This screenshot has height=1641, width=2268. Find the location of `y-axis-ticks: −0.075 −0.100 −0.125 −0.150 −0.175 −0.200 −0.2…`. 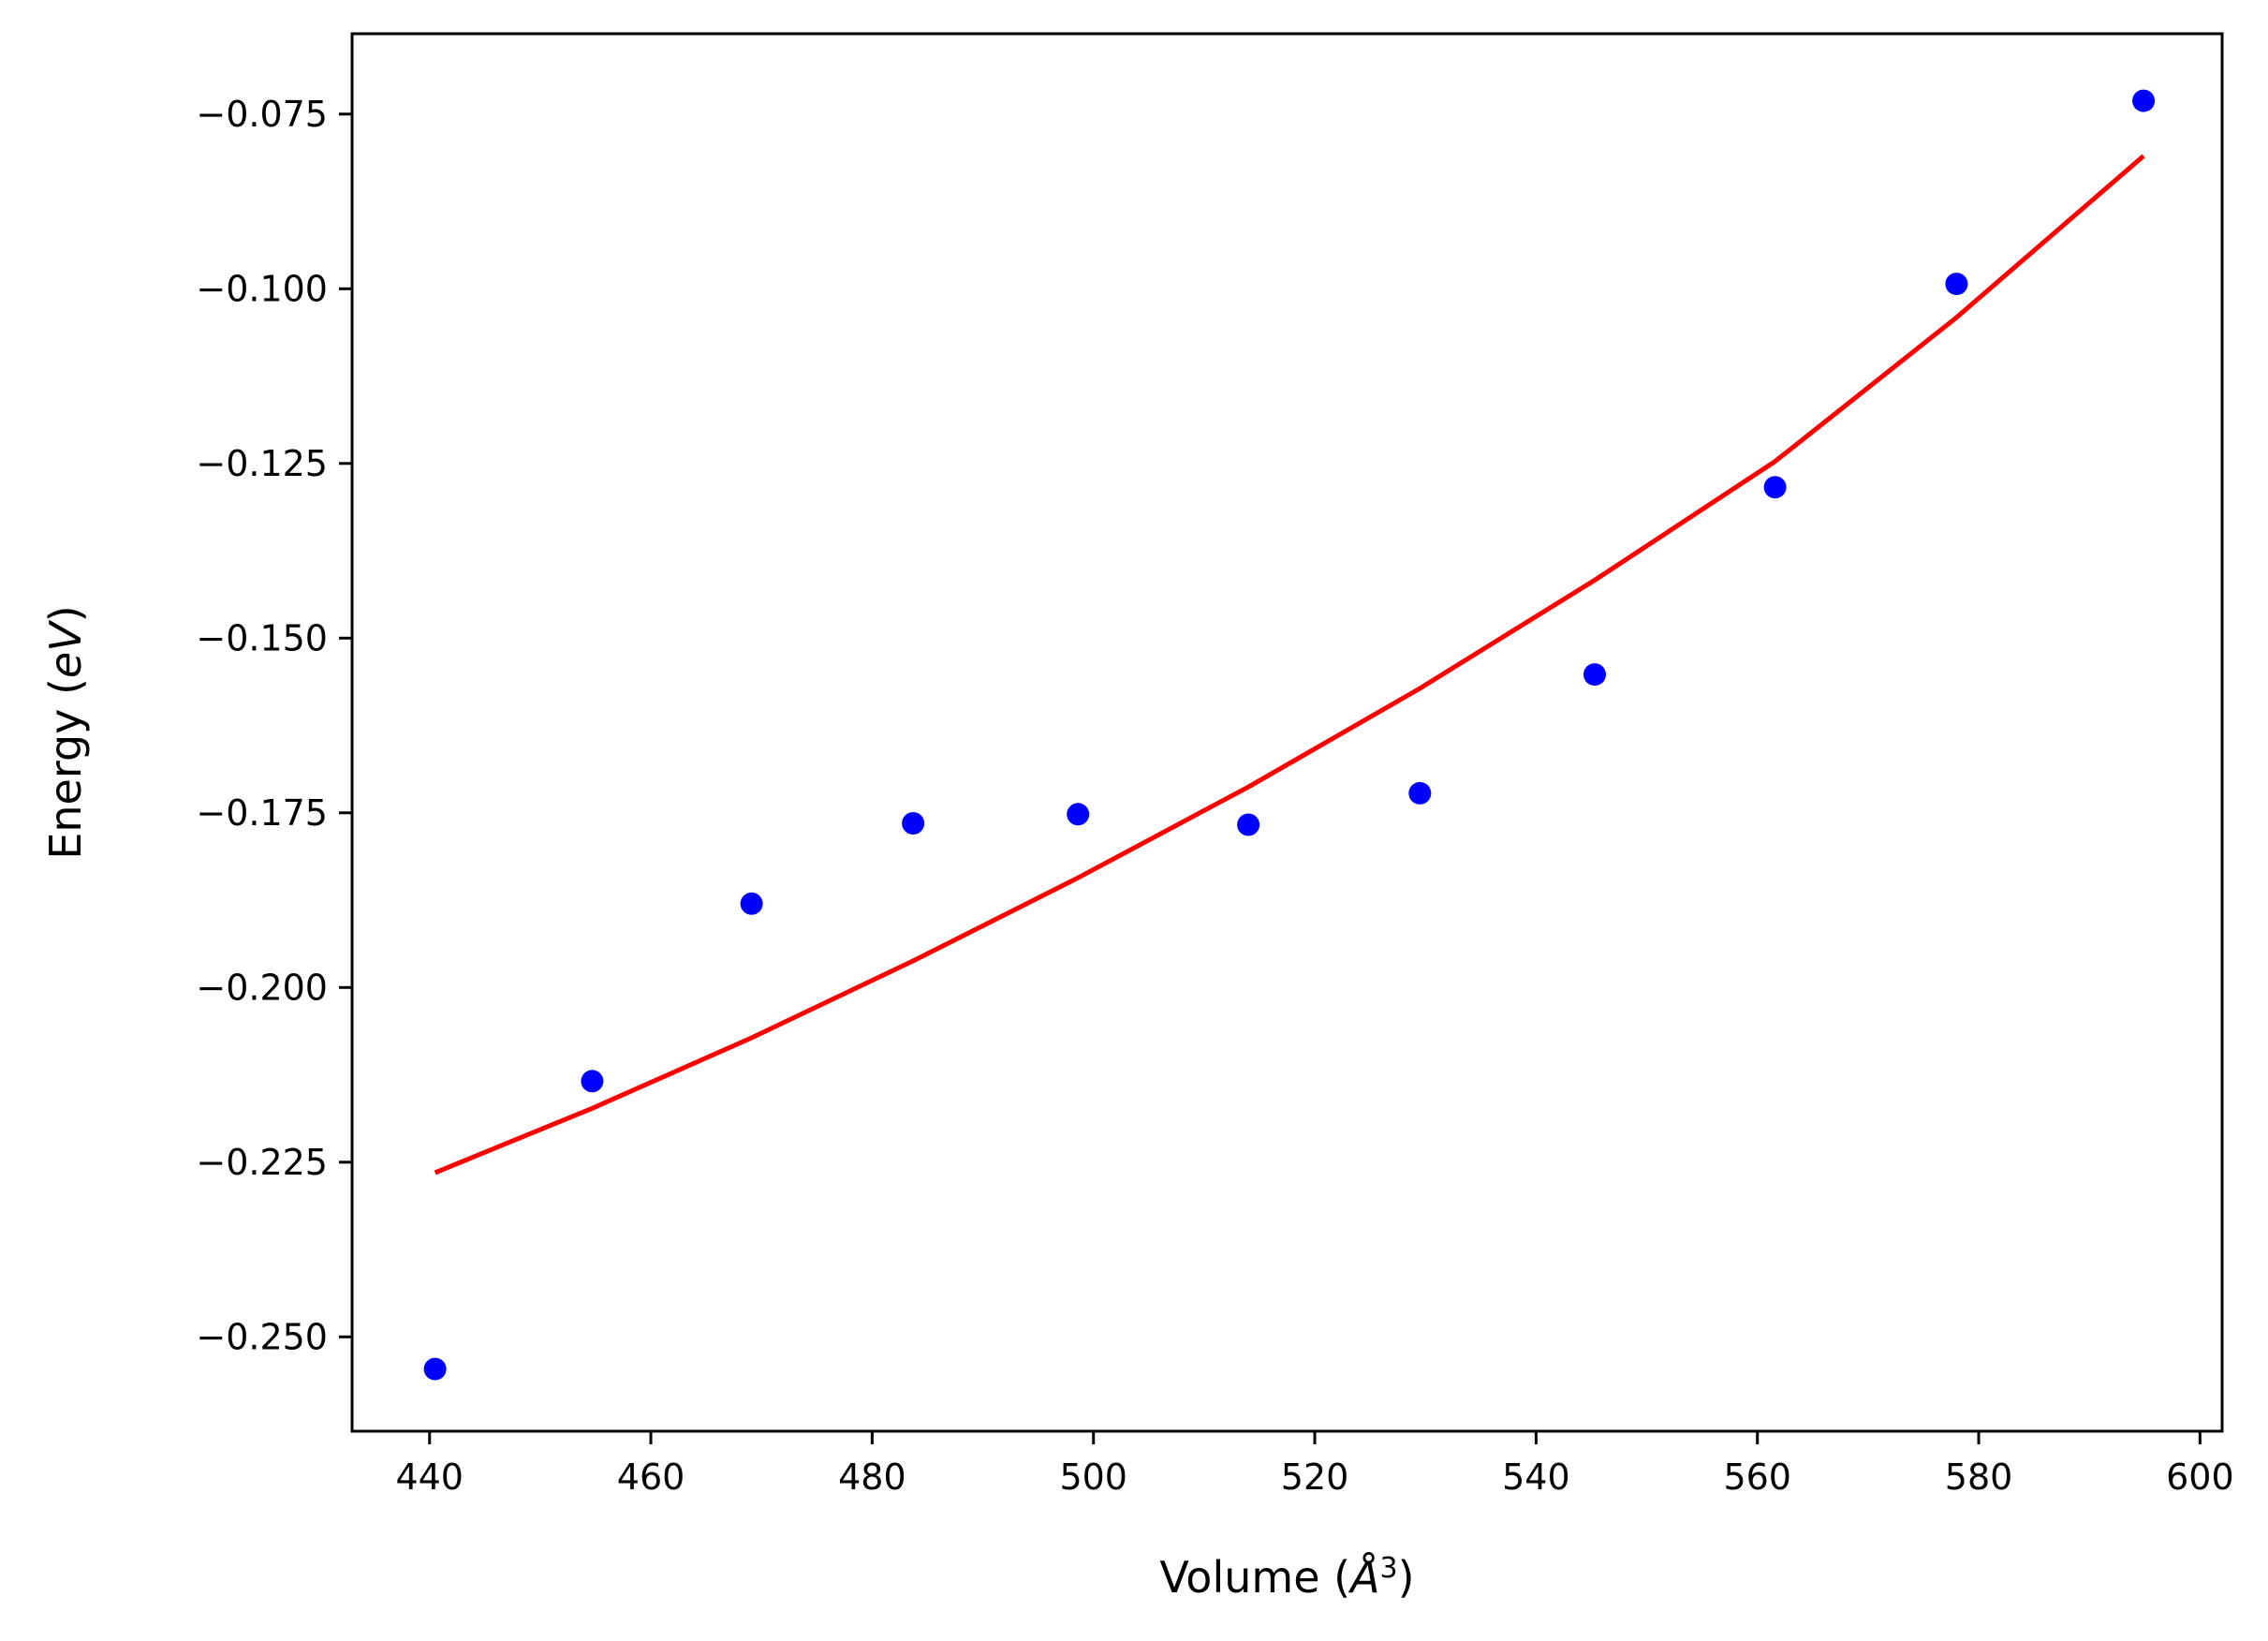

y-axis-ticks: −0.075 −0.100 −0.125 −0.150 −0.175 −0.200 −0.2… is located at coordinates (274, 725).